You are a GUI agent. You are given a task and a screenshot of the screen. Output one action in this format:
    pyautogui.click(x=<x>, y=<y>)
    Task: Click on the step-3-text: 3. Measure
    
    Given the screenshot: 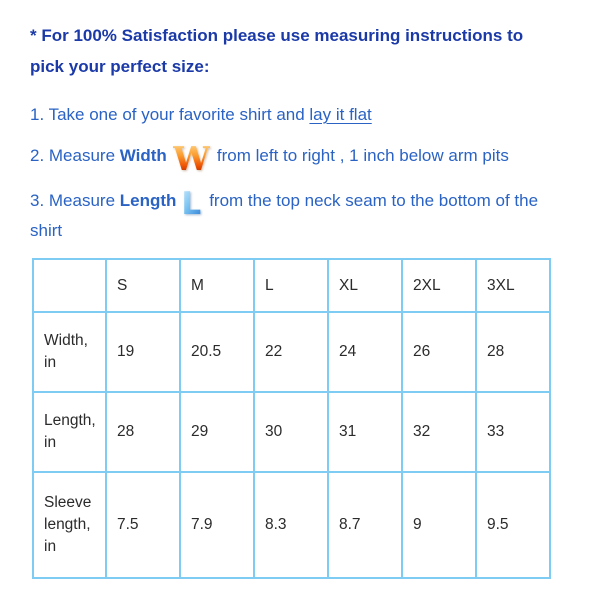 What is the action you would take?
    pyautogui.click(x=75, y=200)
    